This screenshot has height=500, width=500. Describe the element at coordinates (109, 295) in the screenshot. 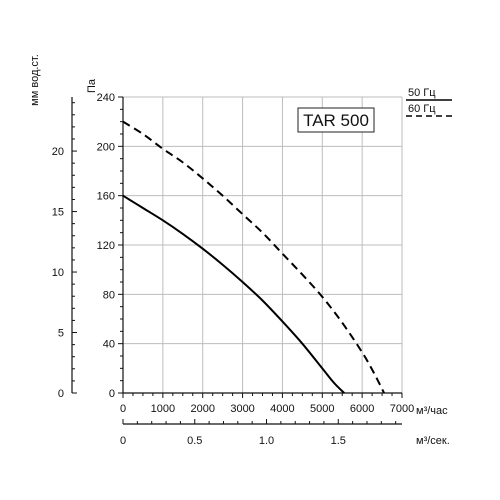

I see `y-tick-label: 80` at that location.